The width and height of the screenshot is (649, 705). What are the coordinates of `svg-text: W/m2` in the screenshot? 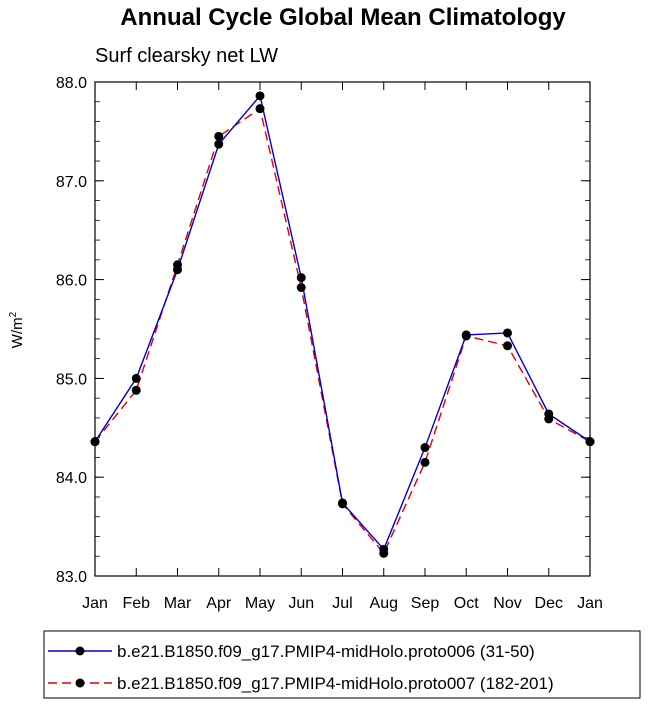 It's located at (17, 329).